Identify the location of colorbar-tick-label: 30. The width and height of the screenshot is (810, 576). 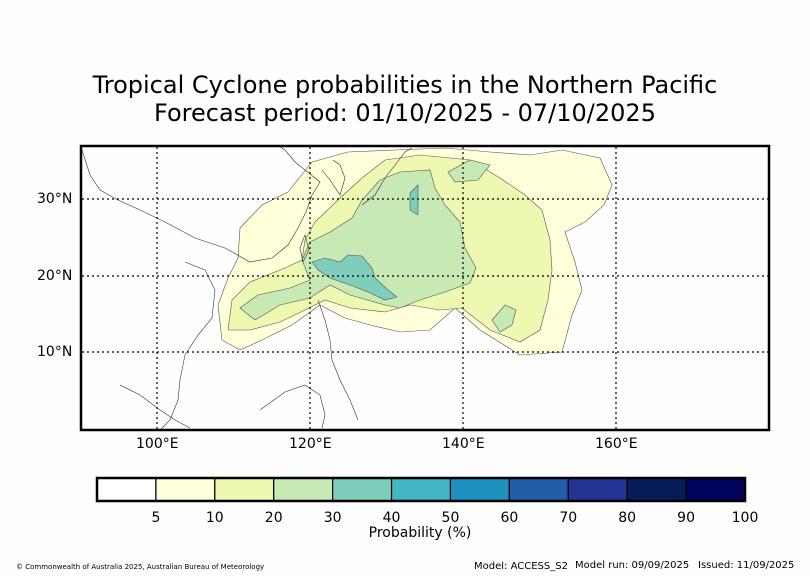
(332, 518).